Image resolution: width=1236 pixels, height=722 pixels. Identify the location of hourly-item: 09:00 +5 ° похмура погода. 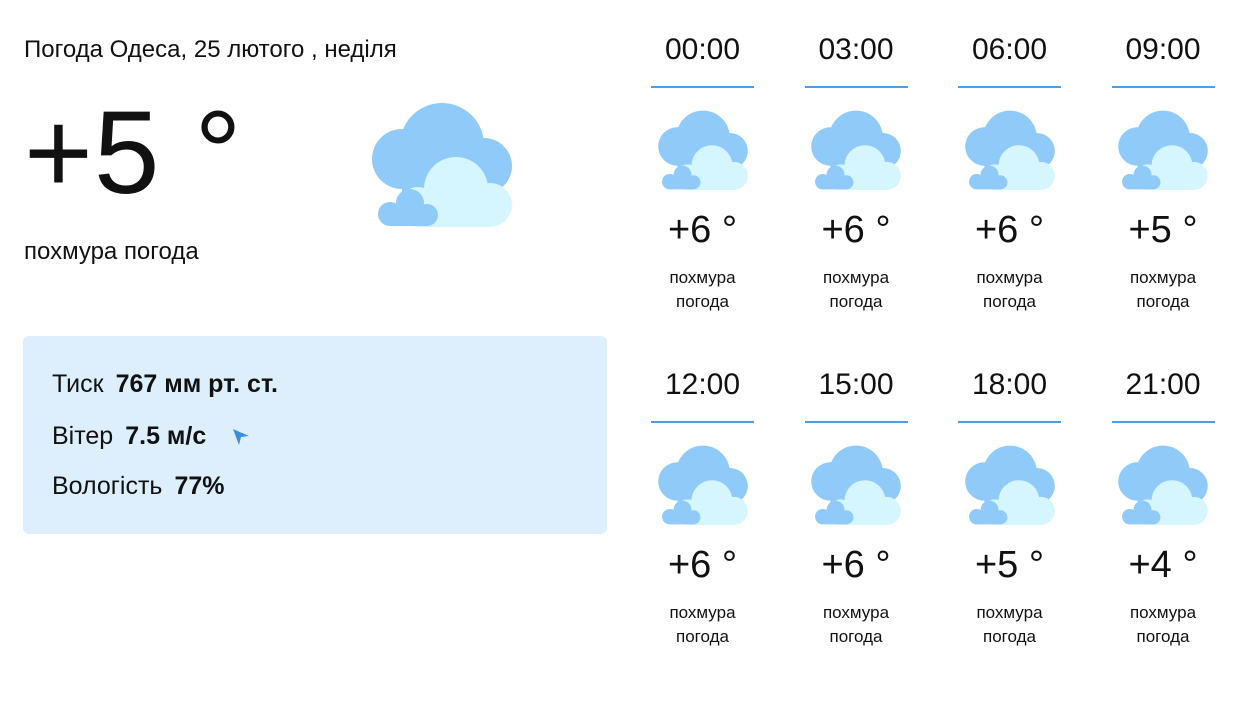
(1163, 172).